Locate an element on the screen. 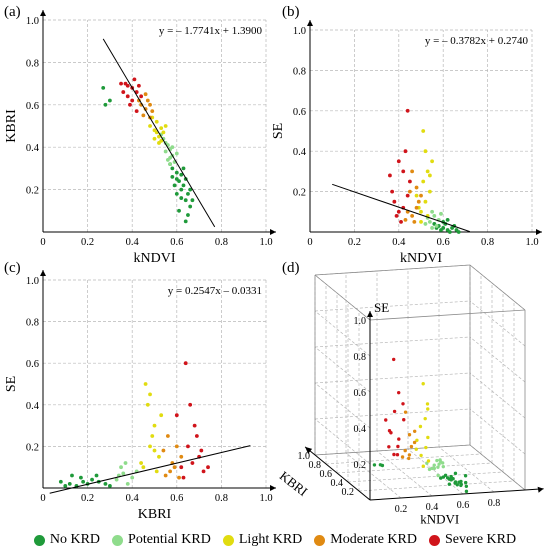 The image size is (550, 553). z-axis-label: SE is located at coordinates (381, 307).